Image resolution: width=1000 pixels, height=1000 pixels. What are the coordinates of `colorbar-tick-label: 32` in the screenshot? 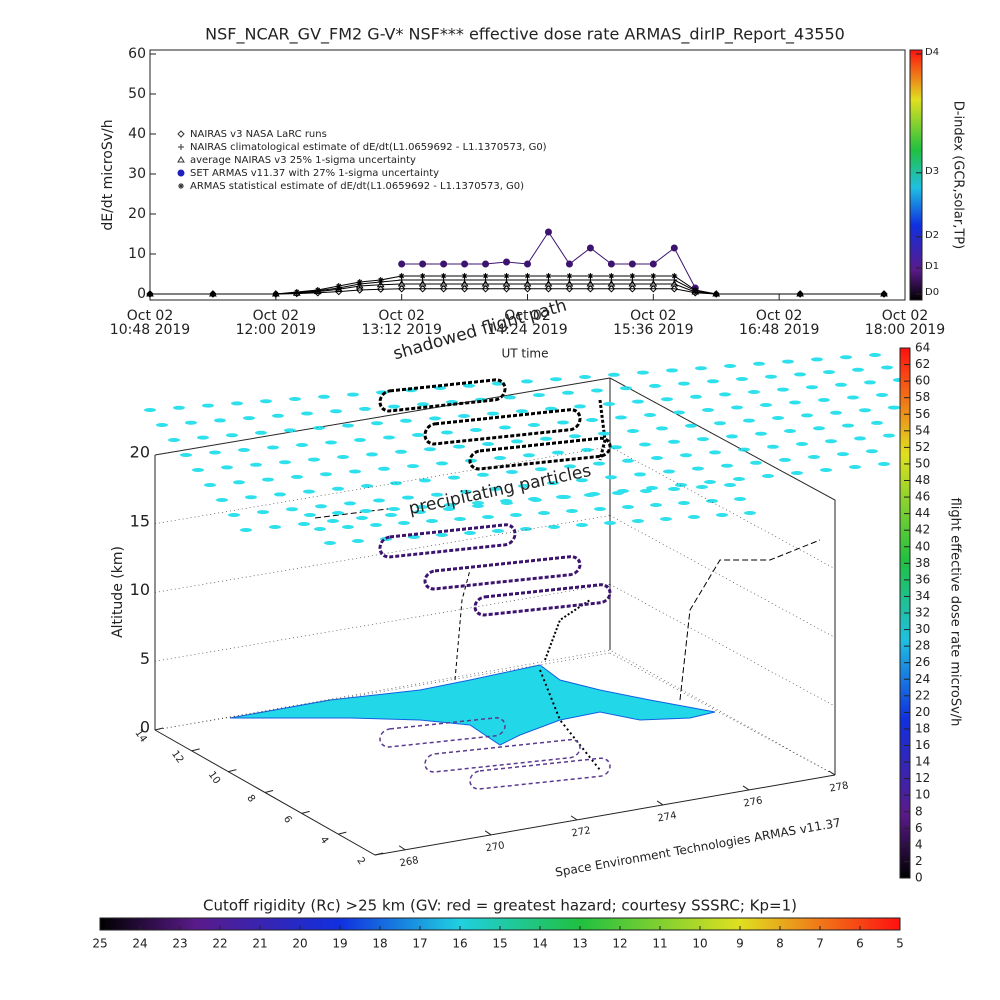 It's located at (922, 613).